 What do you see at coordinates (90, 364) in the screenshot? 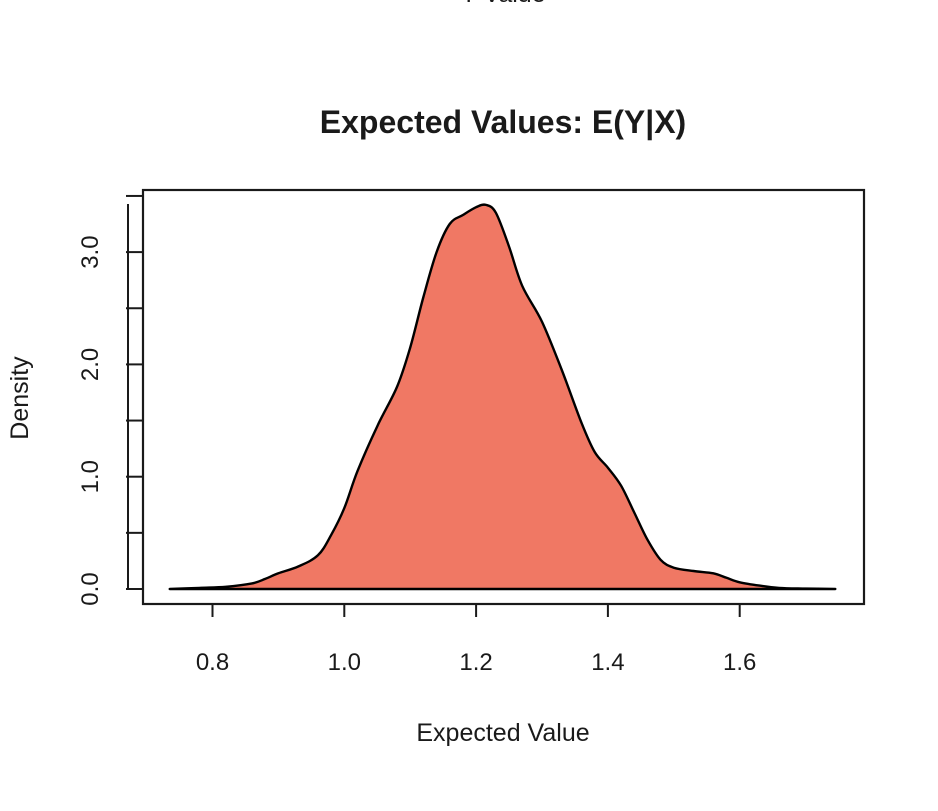
I see `y-tick-label: 2.0` at bounding box center [90, 364].